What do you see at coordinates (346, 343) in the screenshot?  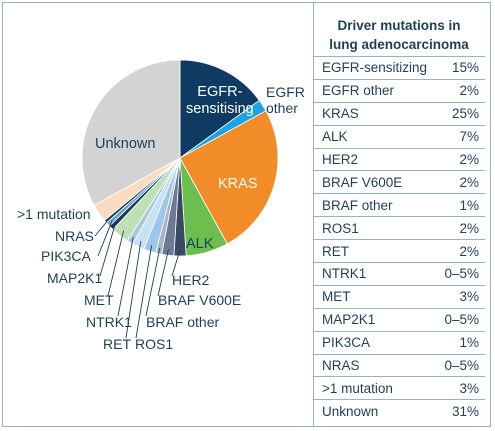 I see `row-label: PIK3CA` at bounding box center [346, 343].